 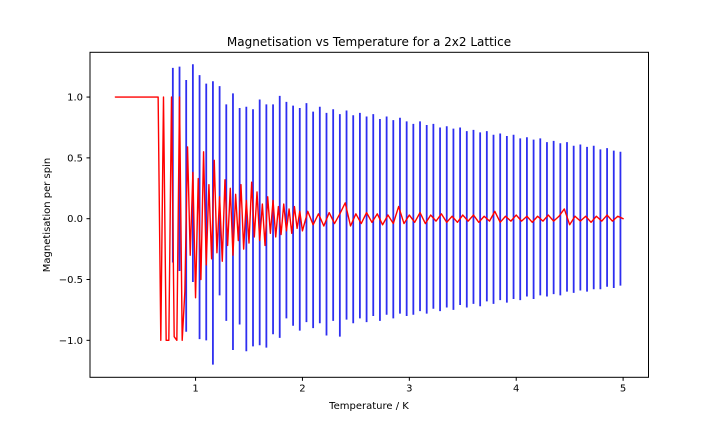 I want to click on y-tick-label: 1.0, so click(x=75, y=98).